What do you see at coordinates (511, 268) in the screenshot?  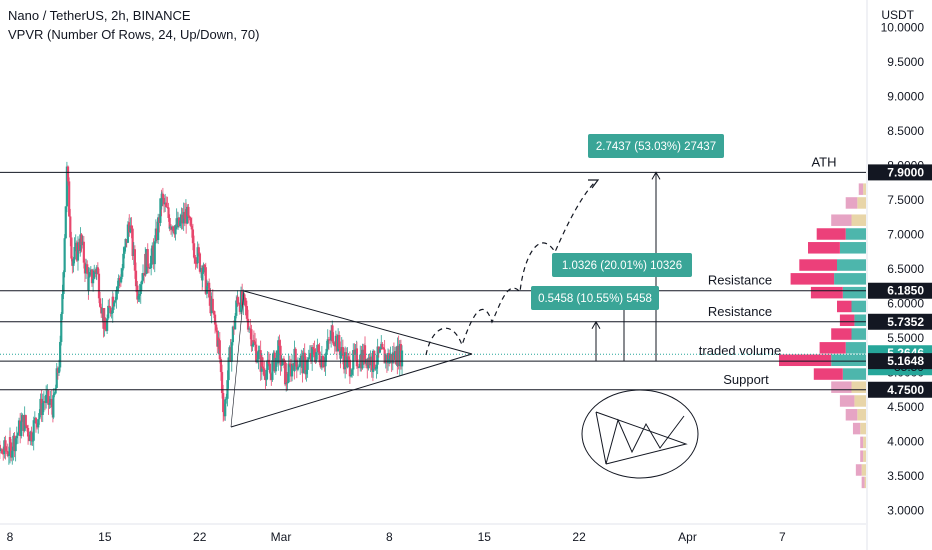 I see `projection-path` at bounding box center [511, 268].